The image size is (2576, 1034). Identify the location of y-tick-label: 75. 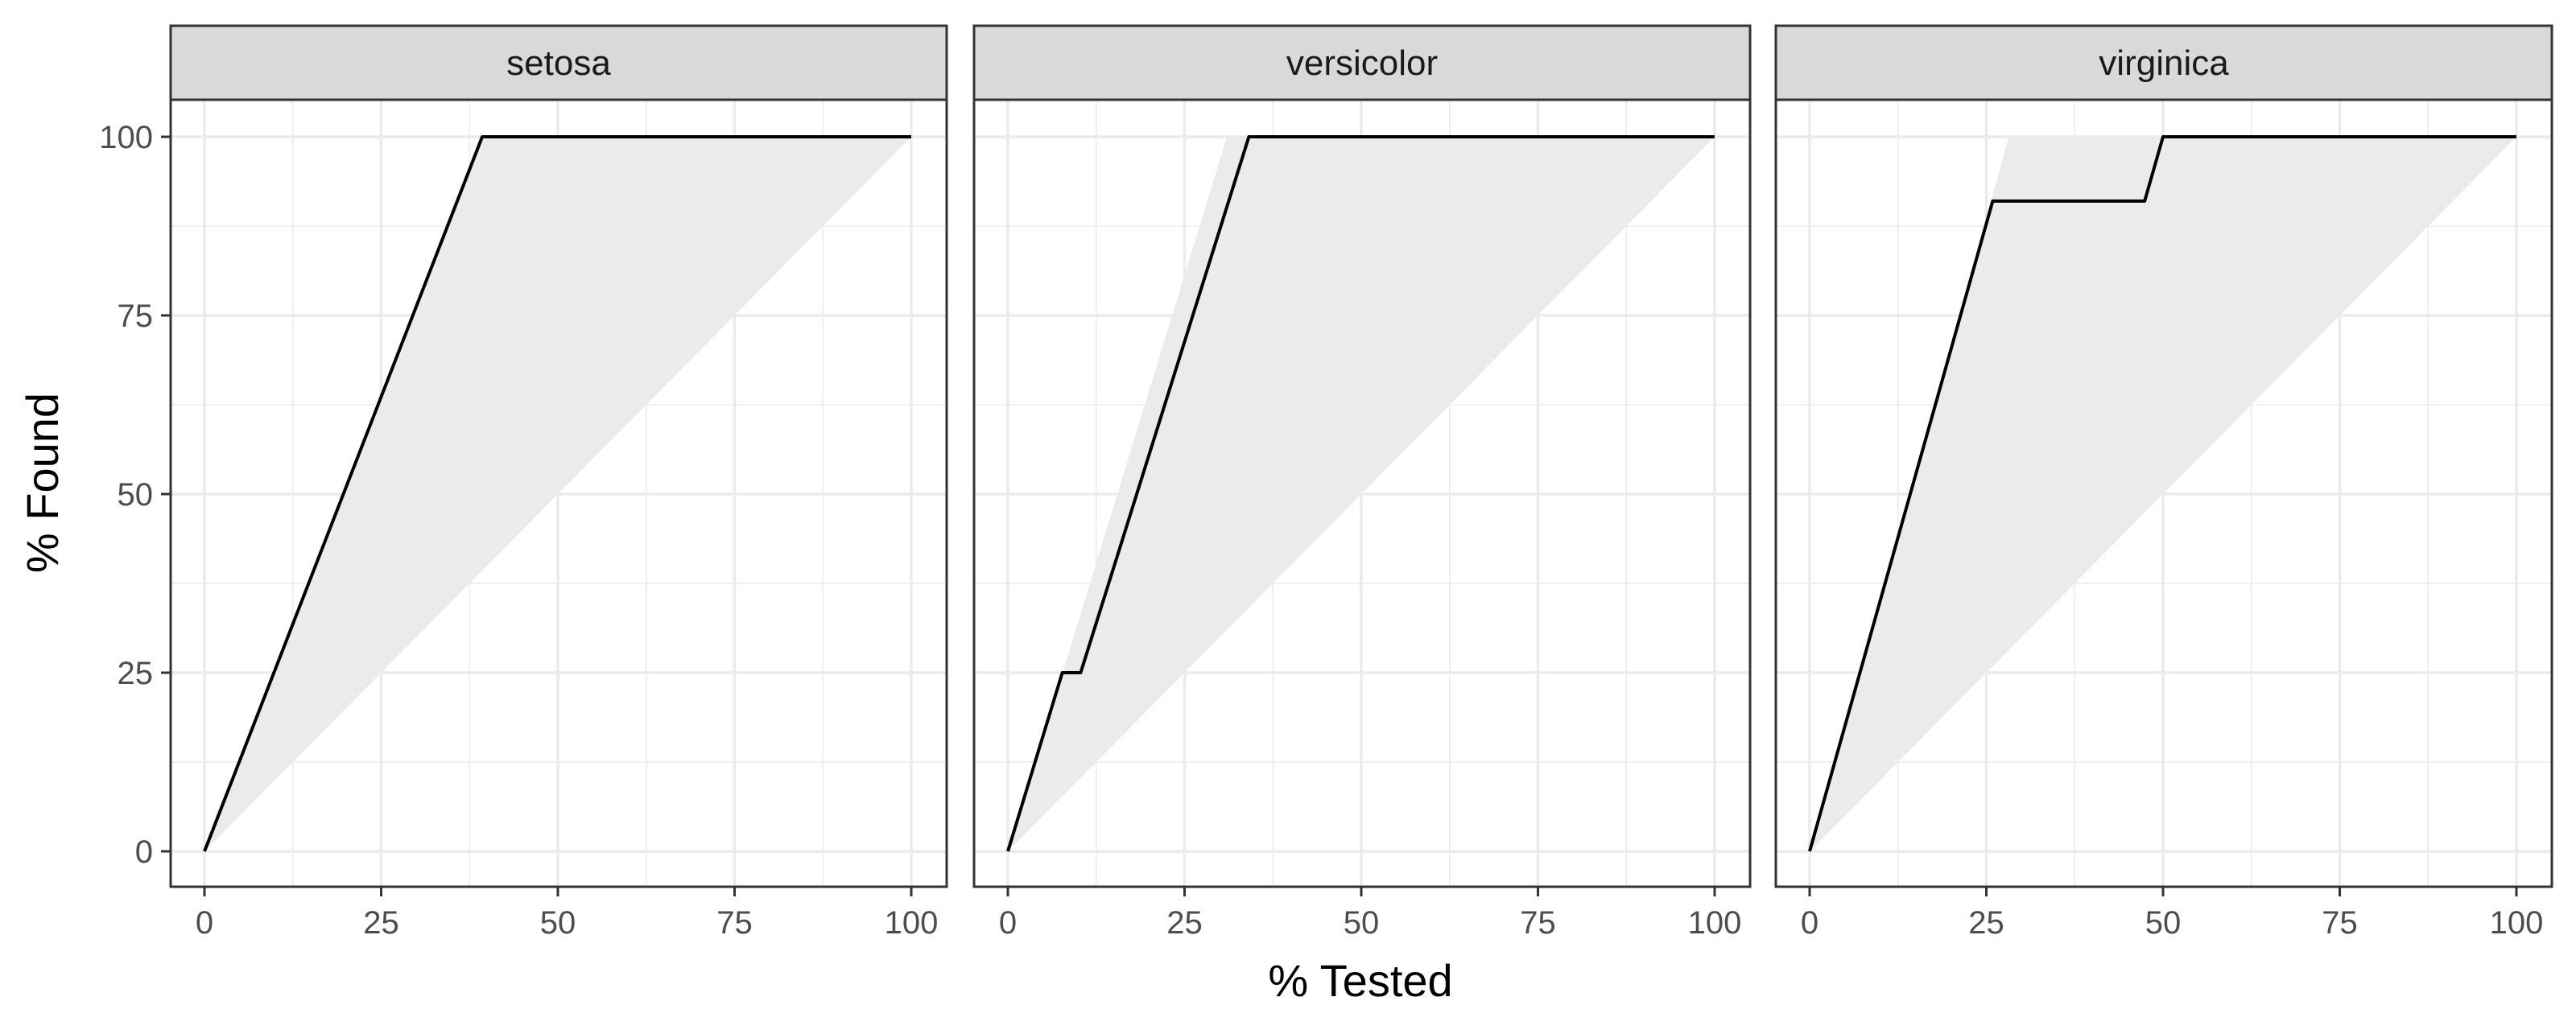
(136, 316).